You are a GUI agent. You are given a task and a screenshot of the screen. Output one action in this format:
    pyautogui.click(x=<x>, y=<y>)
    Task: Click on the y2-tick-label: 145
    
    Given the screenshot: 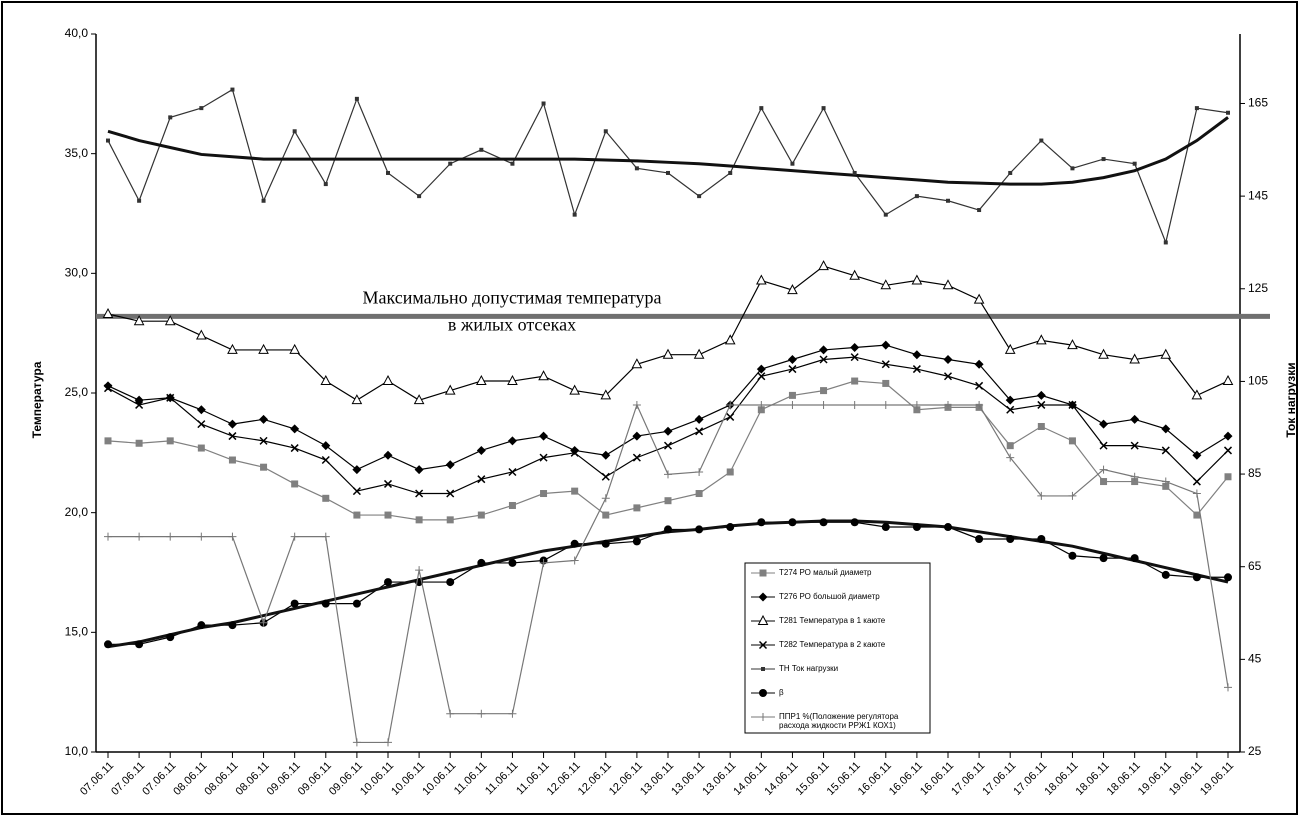 What is the action you would take?
    pyautogui.click(x=1258, y=195)
    